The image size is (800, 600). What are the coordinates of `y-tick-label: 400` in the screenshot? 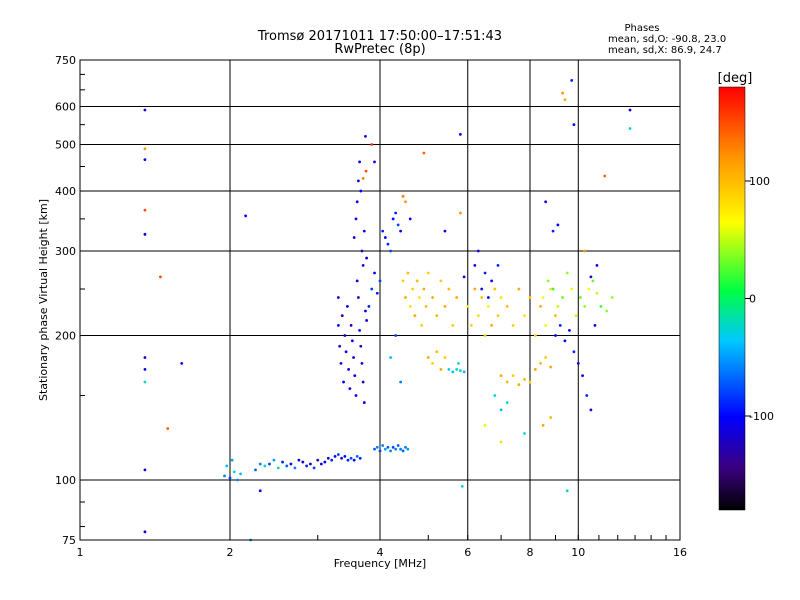 It's located at (65, 191).